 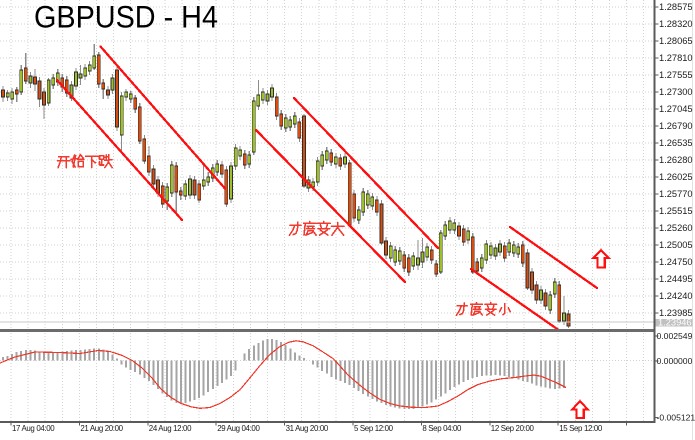 What do you see at coordinates (513, 428) in the screenshot?
I see `svg-text: 12 Sep 20:00` at bounding box center [513, 428].